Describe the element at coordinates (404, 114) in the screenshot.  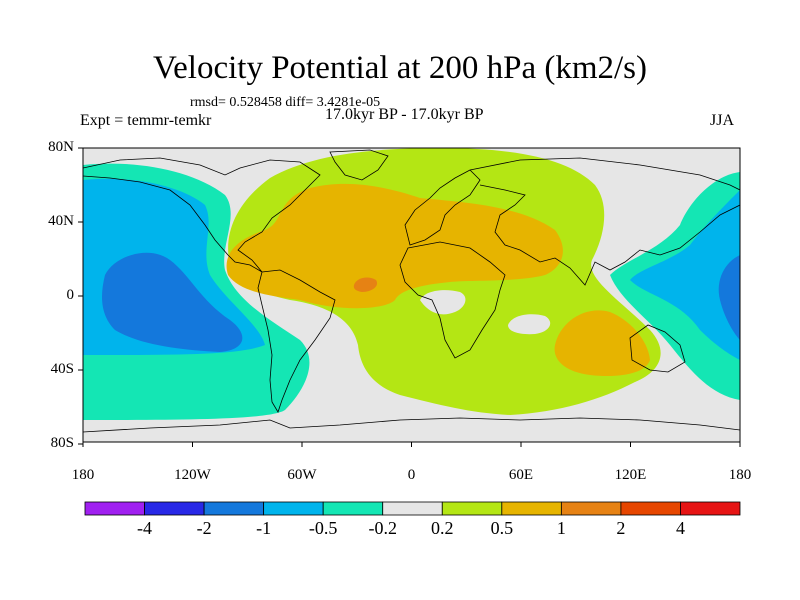
I see `period-label: 17.0kyr BP - 17.0kyr BP` at that location.